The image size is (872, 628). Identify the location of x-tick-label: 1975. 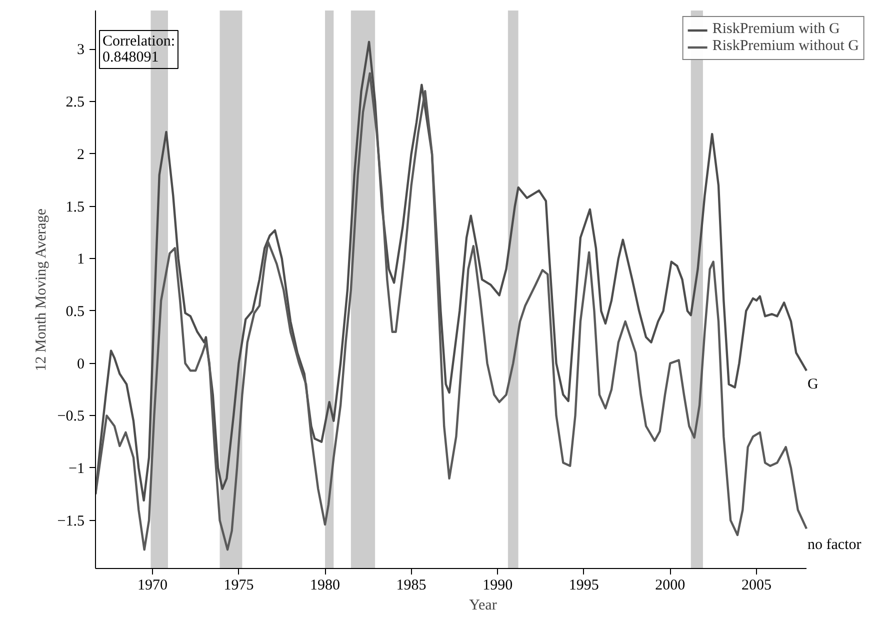
(239, 586).